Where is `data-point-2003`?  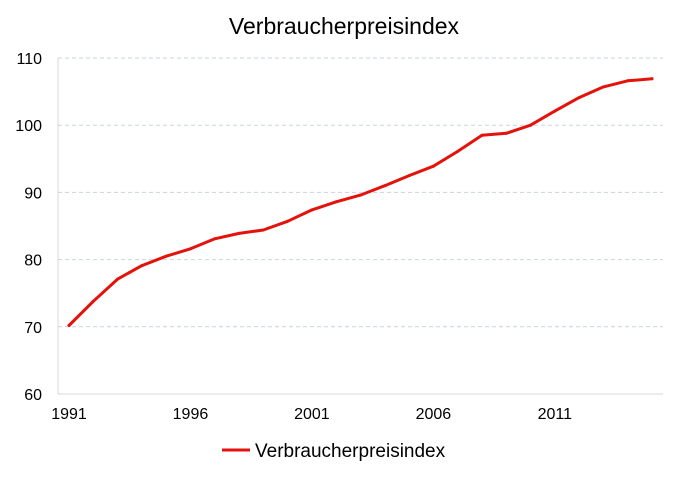
data-point-2003 is located at coordinates (360, 195).